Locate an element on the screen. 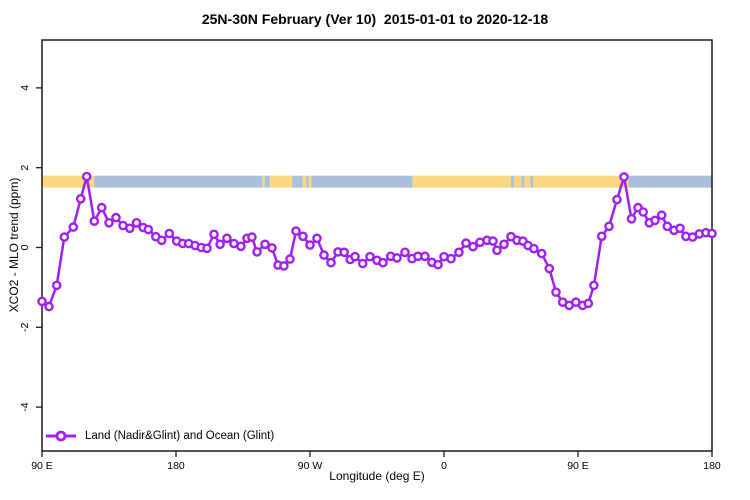 This screenshot has width=750, height=500. y-axis-label: XCO2 - MLO trend (ppm) is located at coordinates (14, 245).